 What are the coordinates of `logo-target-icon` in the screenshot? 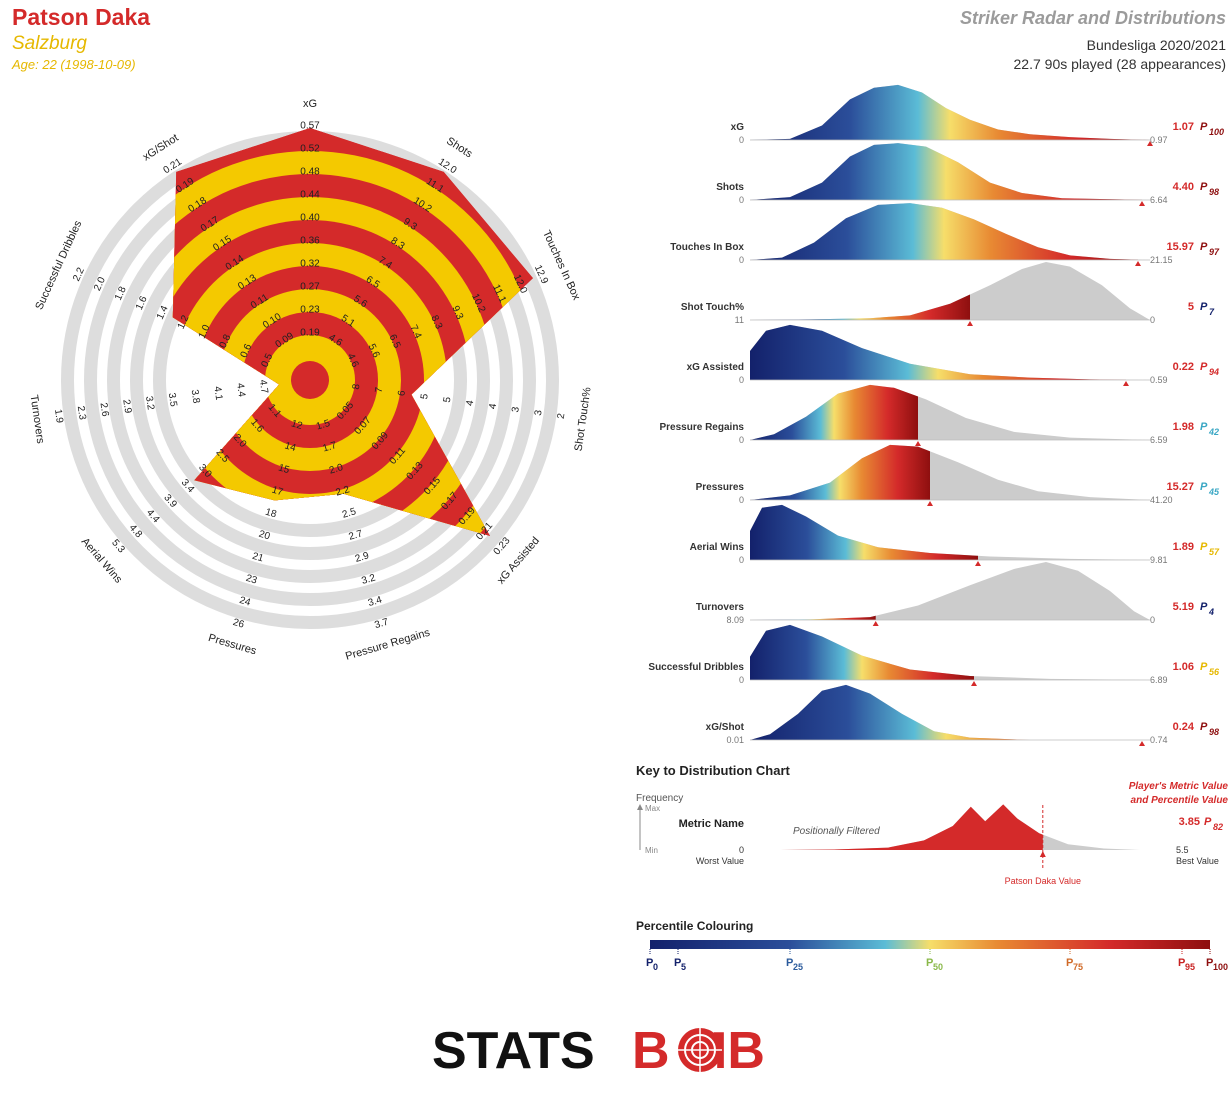 It's located at (700, 1050).